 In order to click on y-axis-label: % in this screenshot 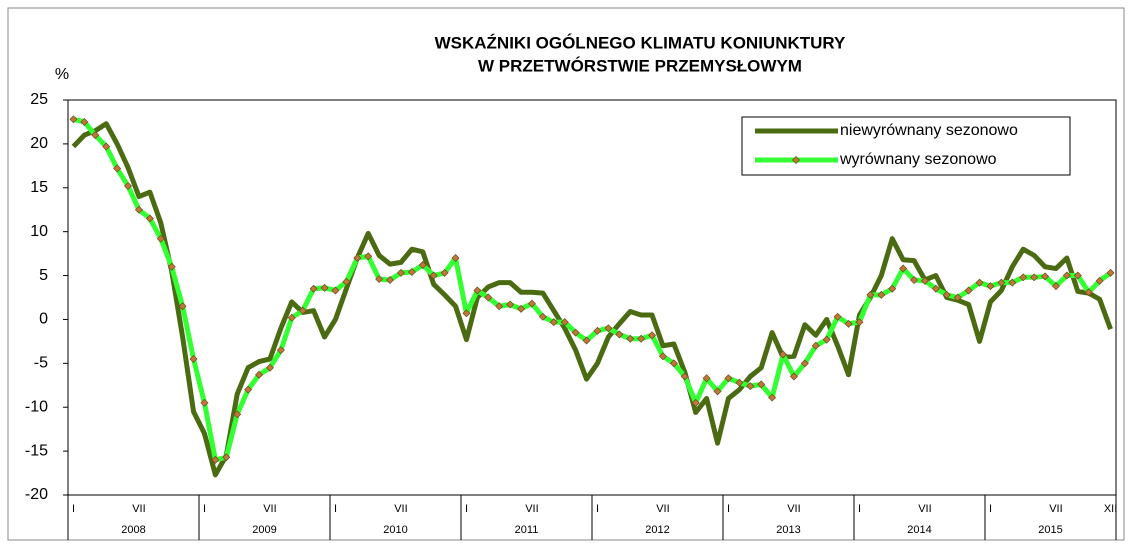, I will do `click(62, 74)`.